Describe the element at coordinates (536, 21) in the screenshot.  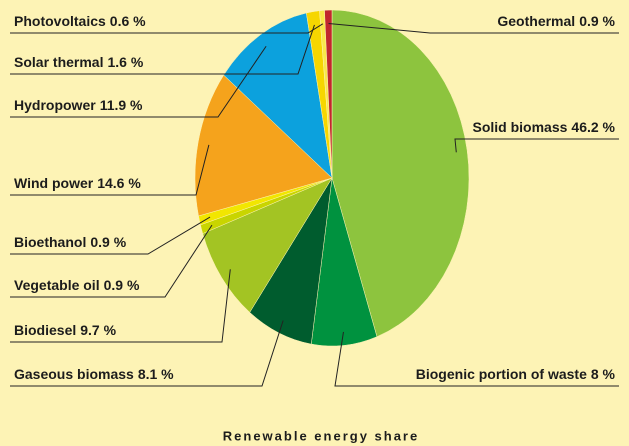
I see `slice-name: Geothermal` at that location.